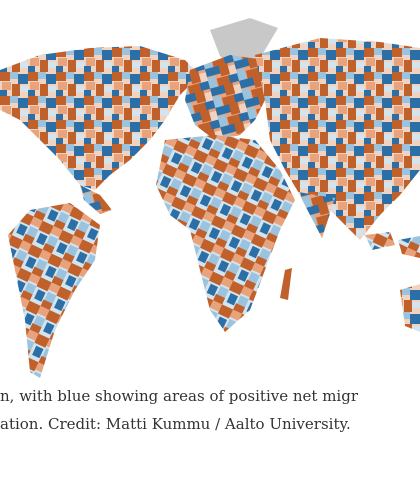 This screenshot has height=480, width=420. What do you see at coordinates (410, 308) in the screenshot?
I see `australia` at bounding box center [410, 308].